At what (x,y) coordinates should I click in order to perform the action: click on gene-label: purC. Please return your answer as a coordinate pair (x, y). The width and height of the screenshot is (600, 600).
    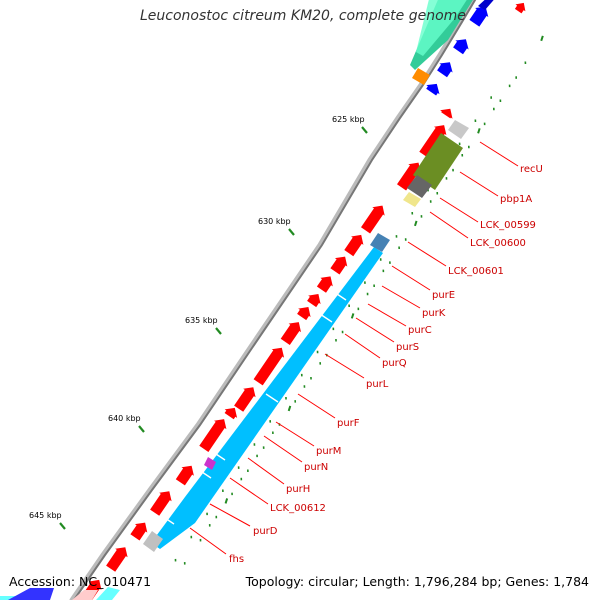
    Looking at the image, I should click on (420, 330).